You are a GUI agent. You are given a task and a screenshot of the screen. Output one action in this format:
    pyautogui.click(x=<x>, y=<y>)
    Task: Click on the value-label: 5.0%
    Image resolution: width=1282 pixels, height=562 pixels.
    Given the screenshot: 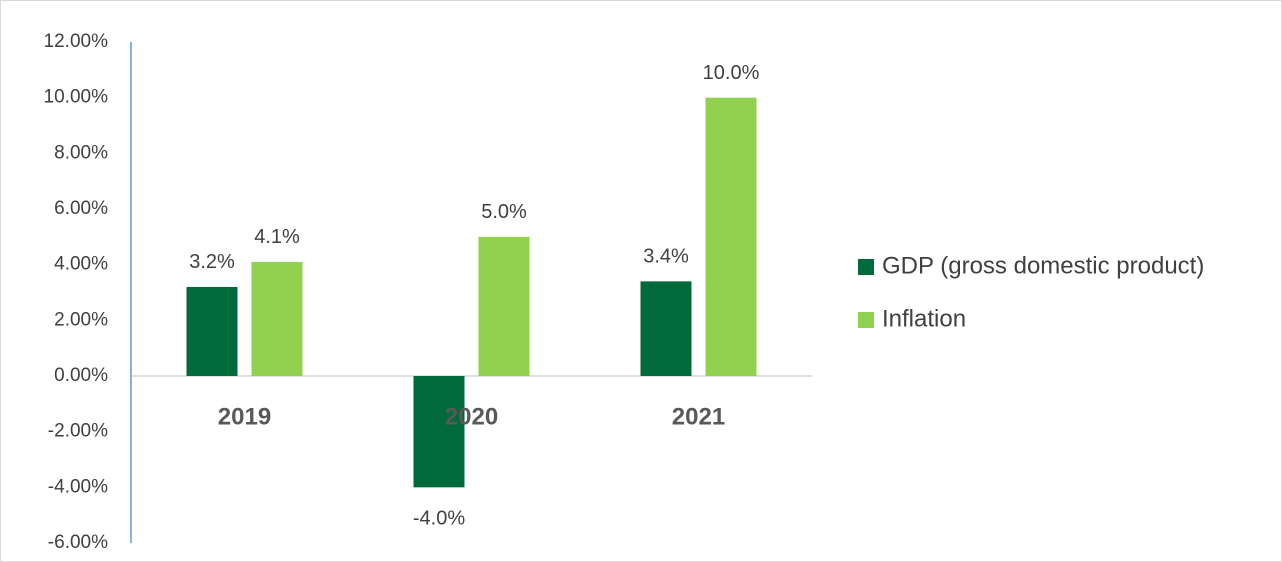 What is the action you would take?
    pyautogui.click(x=504, y=212)
    